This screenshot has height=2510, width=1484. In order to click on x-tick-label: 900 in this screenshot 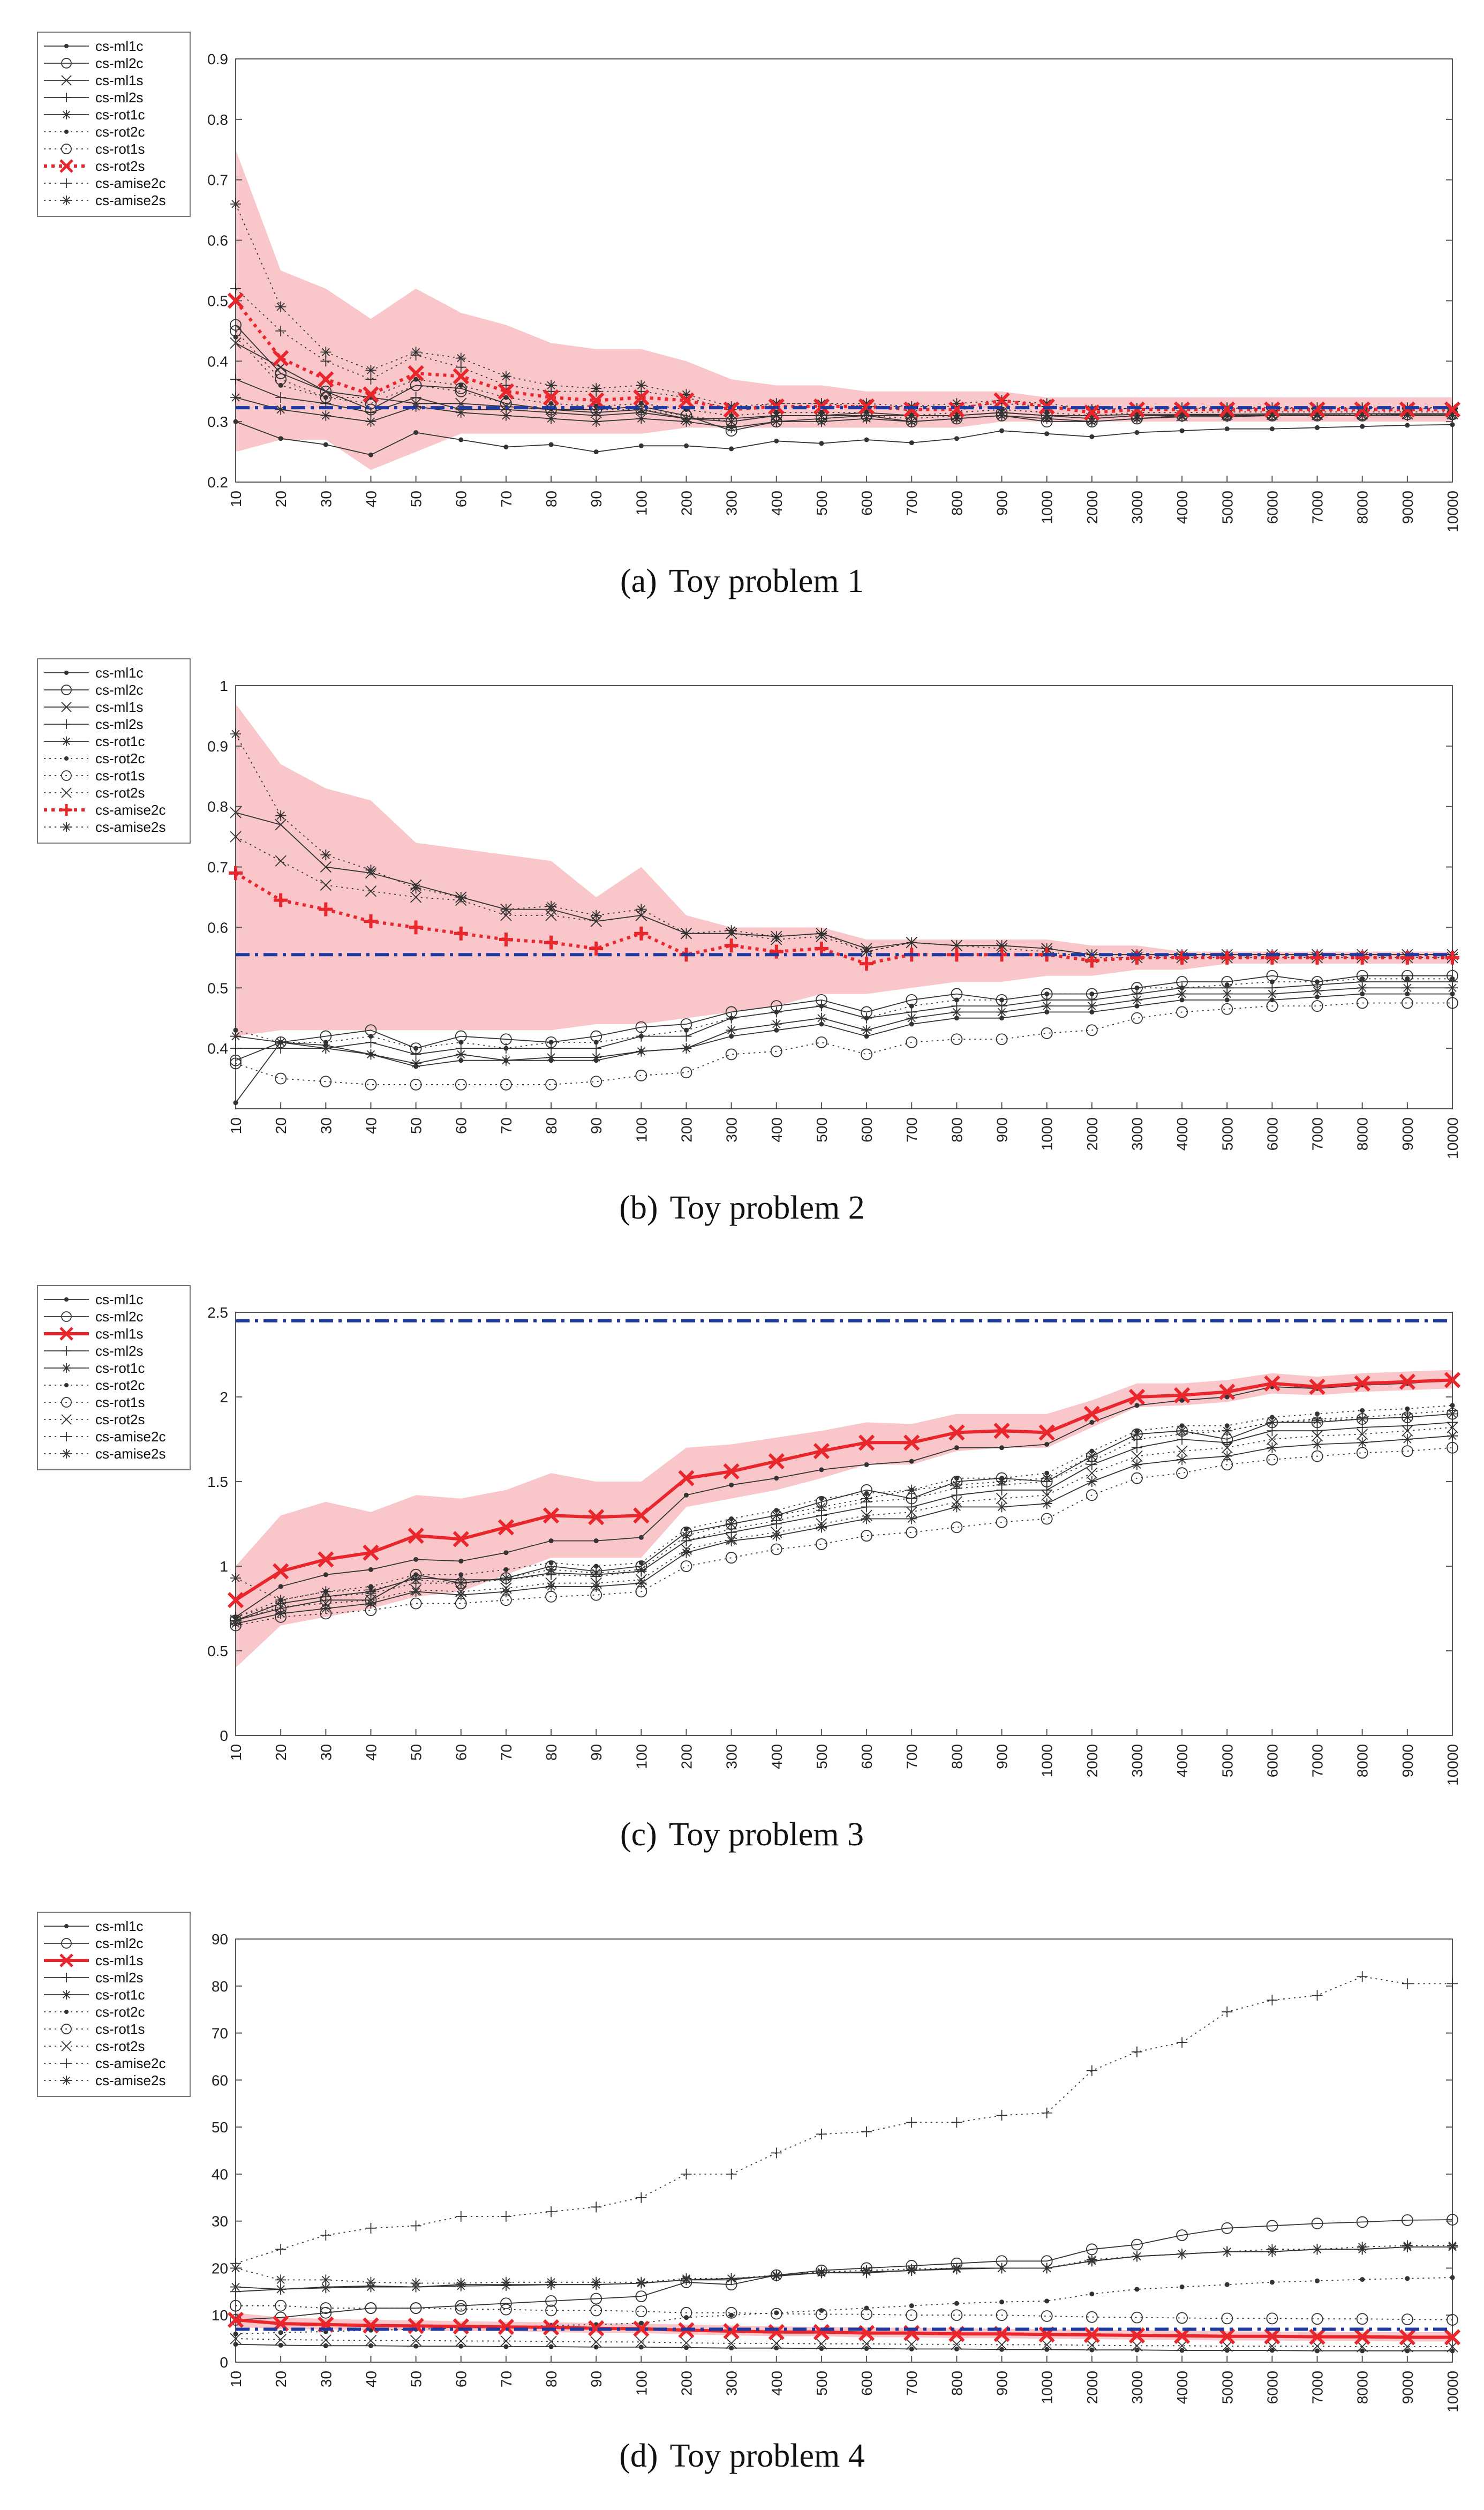, I will do `click(1002, 1756)`.